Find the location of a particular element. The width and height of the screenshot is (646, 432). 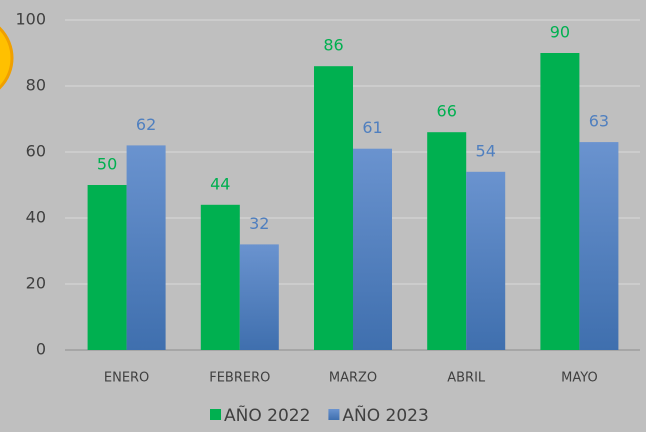

legend-label: AÑO 2023 is located at coordinates (385, 415).